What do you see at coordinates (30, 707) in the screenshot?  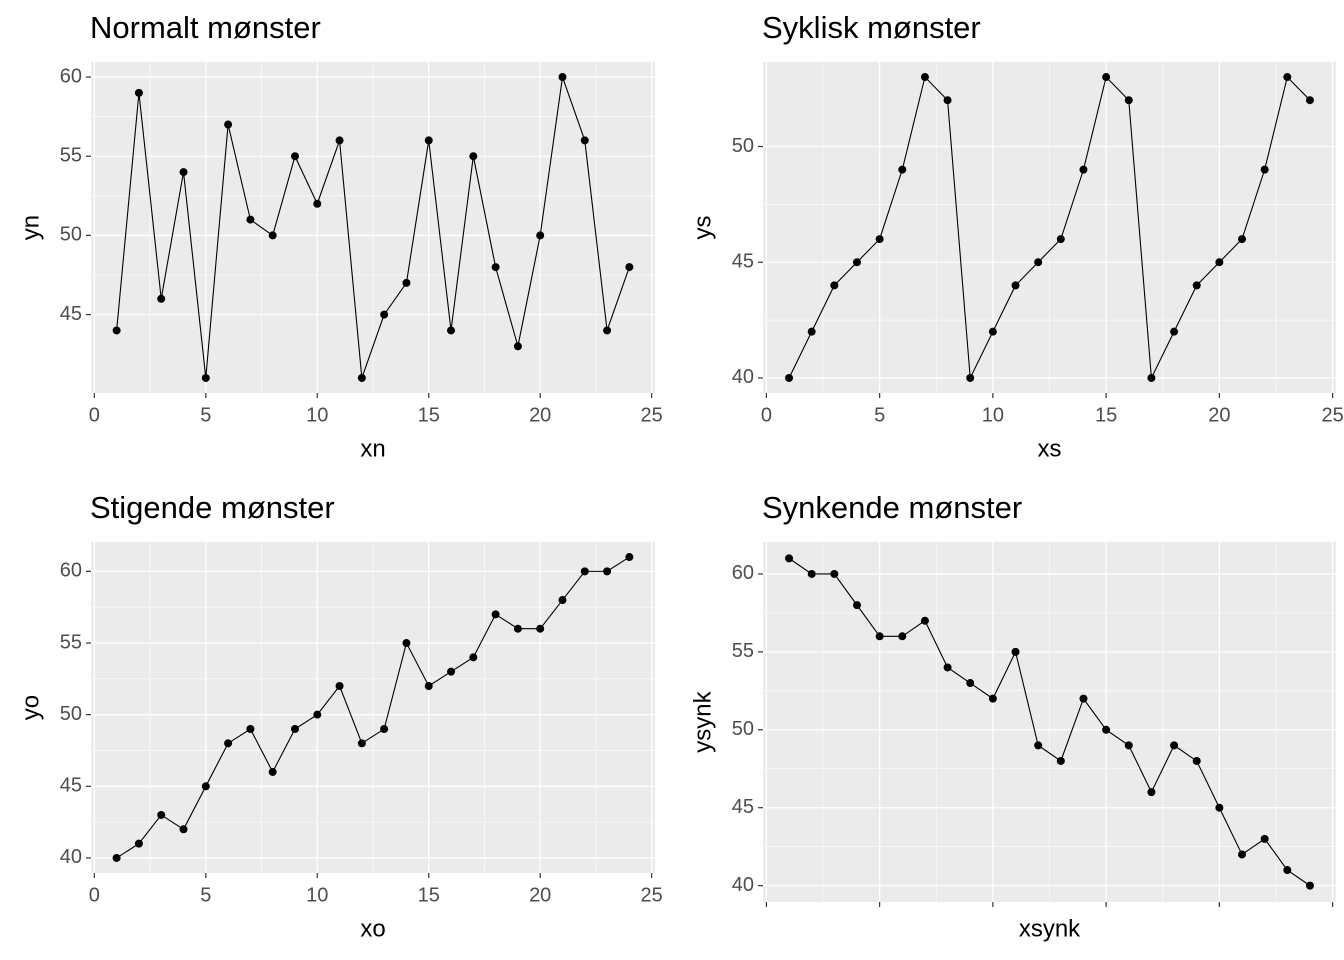 I see `y-axis-label: yo` at bounding box center [30, 707].